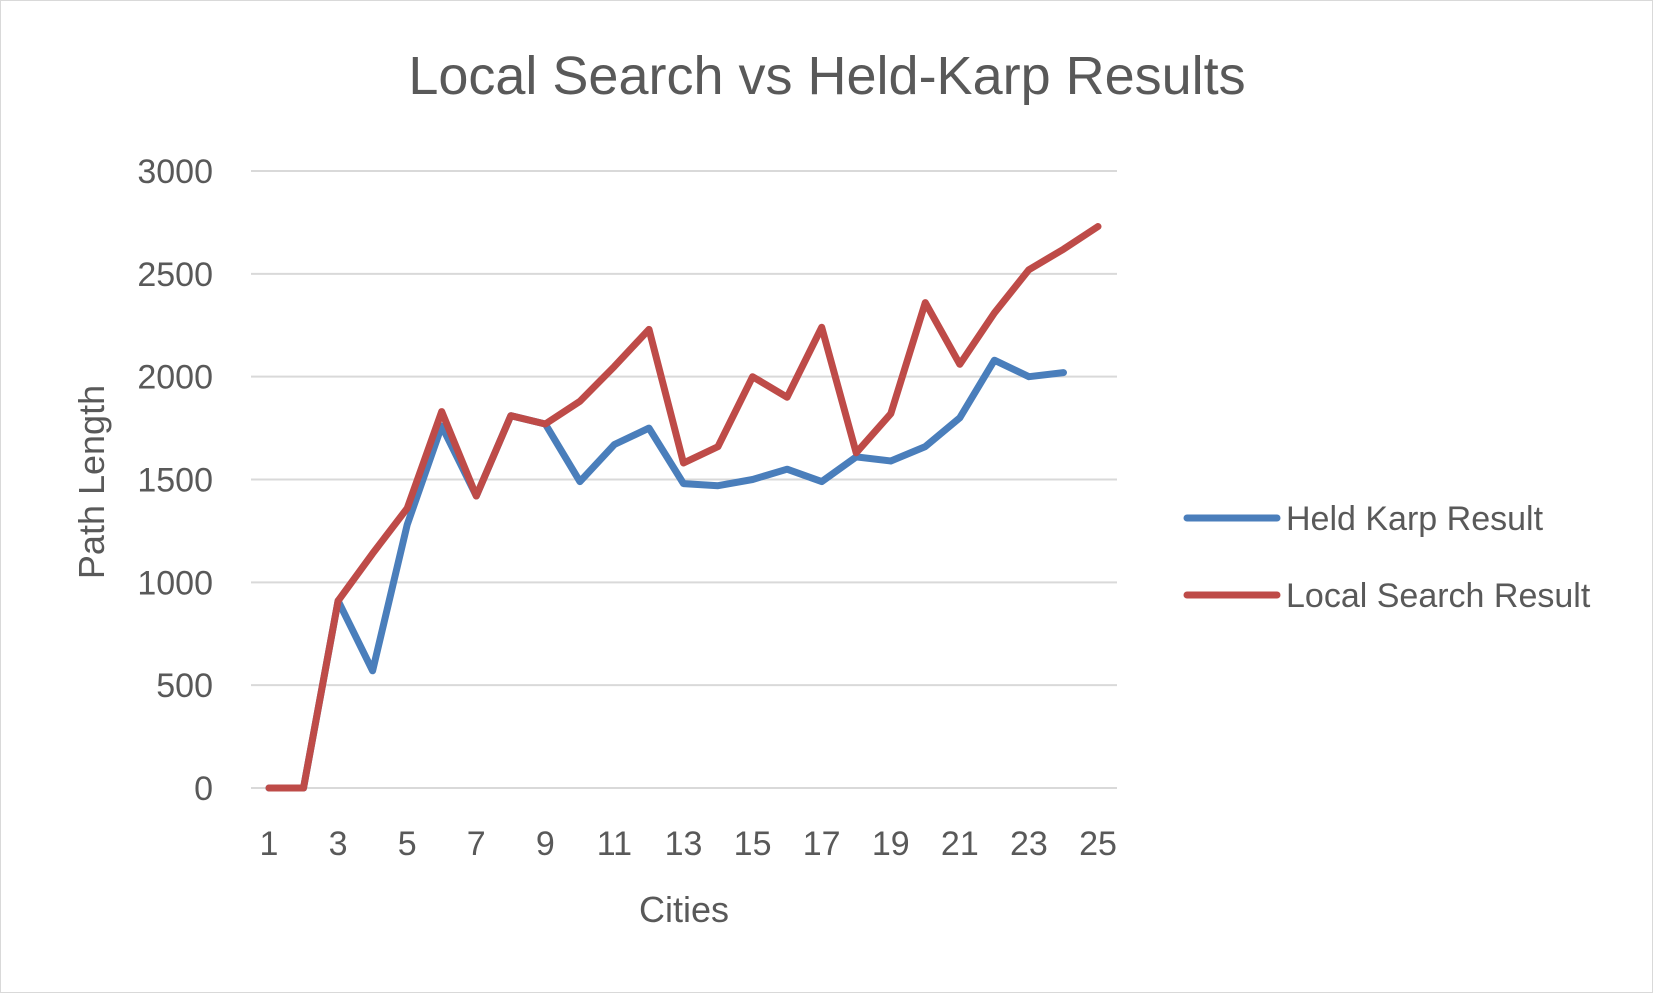  What do you see at coordinates (184, 686) in the screenshot?
I see `y-tick-label: 500` at bounding box center [184, 686].